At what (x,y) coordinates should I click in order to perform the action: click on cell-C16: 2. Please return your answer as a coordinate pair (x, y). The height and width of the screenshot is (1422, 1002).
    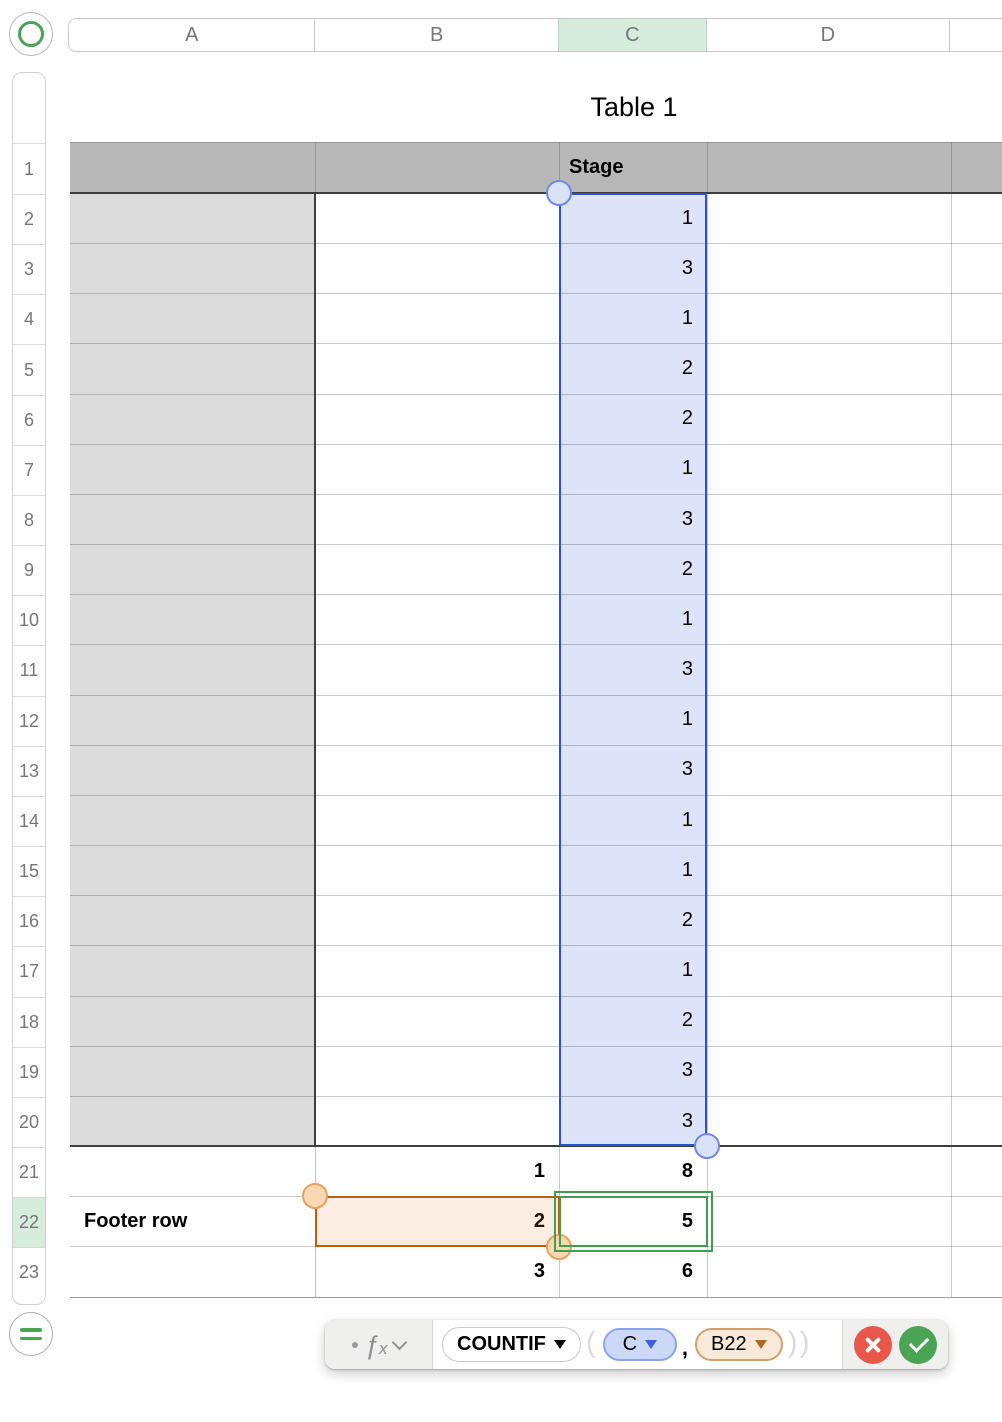
    Looking at the image, I should click on (687, 919).